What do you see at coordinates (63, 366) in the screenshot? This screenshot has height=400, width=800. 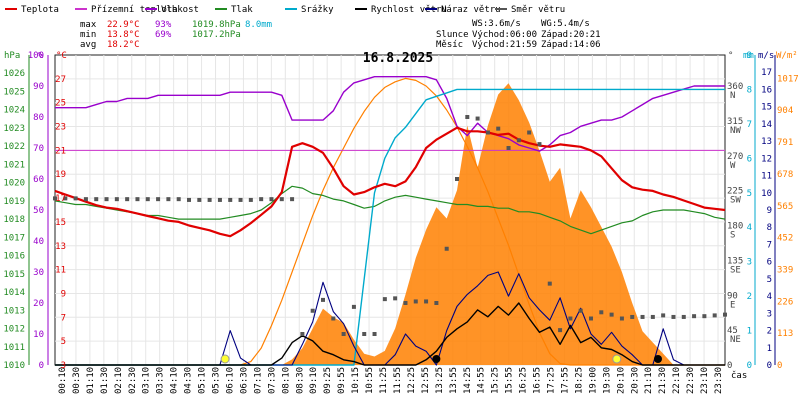 I see `temperature-tick: 3` at bounding box center [63, 366].